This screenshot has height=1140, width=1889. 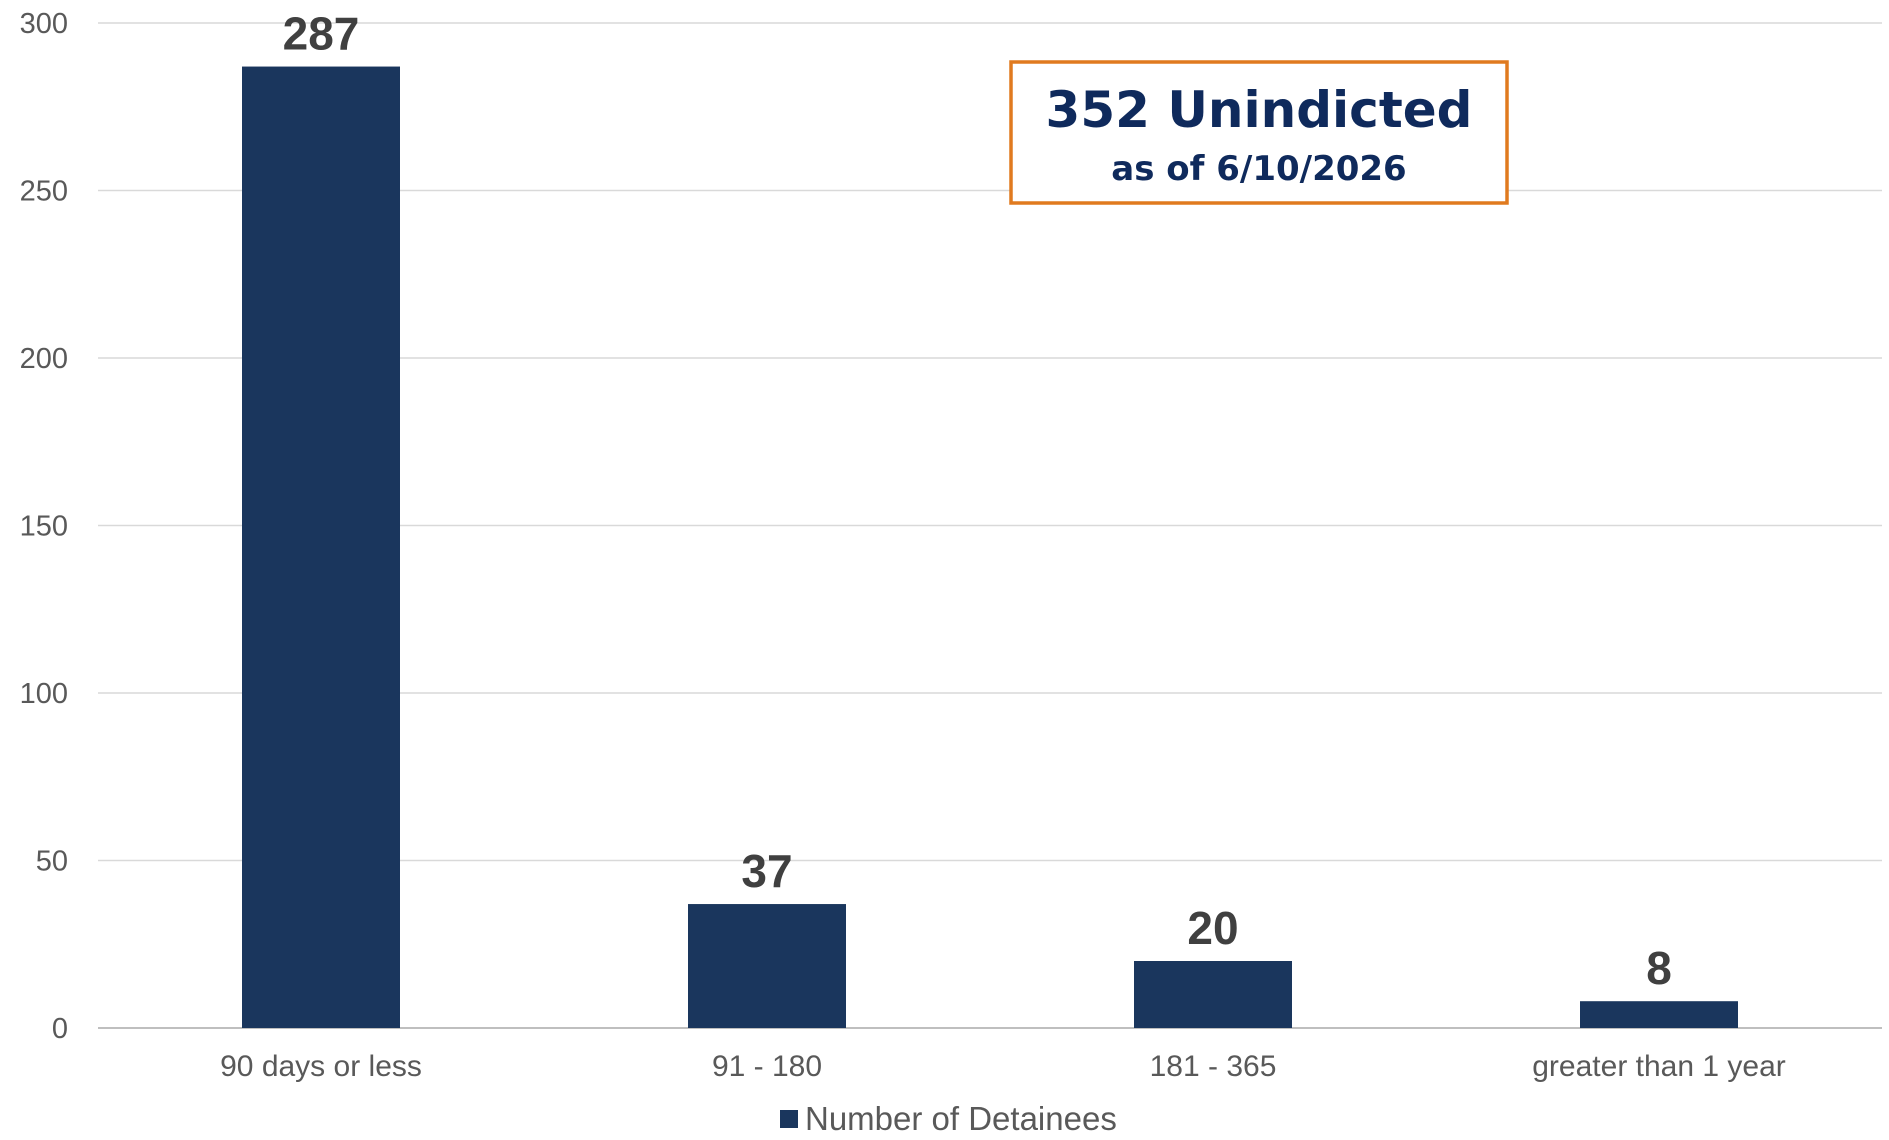 I want to click on callout-annotation: 352 Unindicted as of 6/10/2026, so click(x=1259, y=132).